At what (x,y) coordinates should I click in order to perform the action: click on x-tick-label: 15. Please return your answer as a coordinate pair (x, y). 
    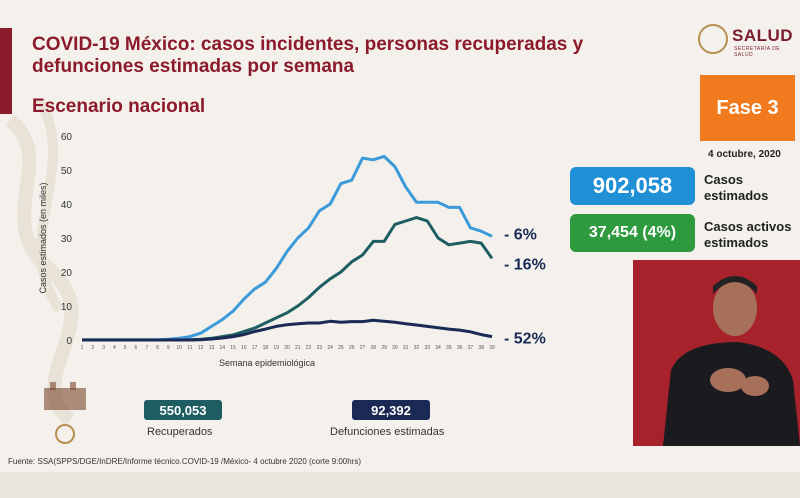
    Looking at the image, I should click on (233, 348).